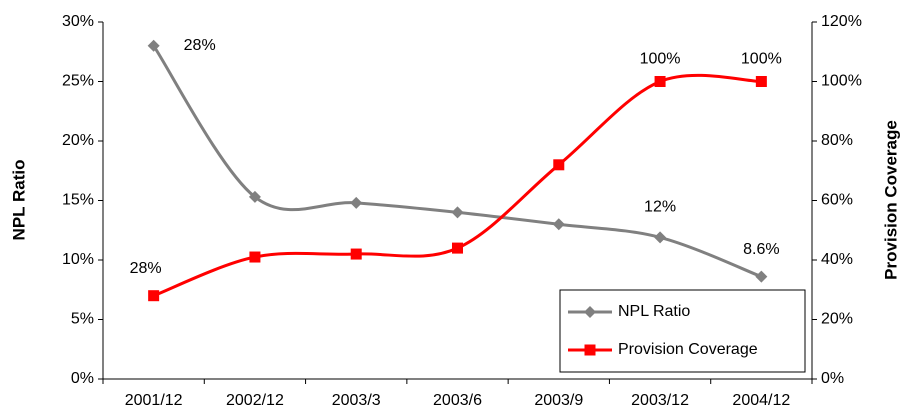 The height and width of the screenshot is (417, 905). Describe the element at coordinates (356, 400) in the screenshot. I see `x-tick-label: 2003/3` at that location.